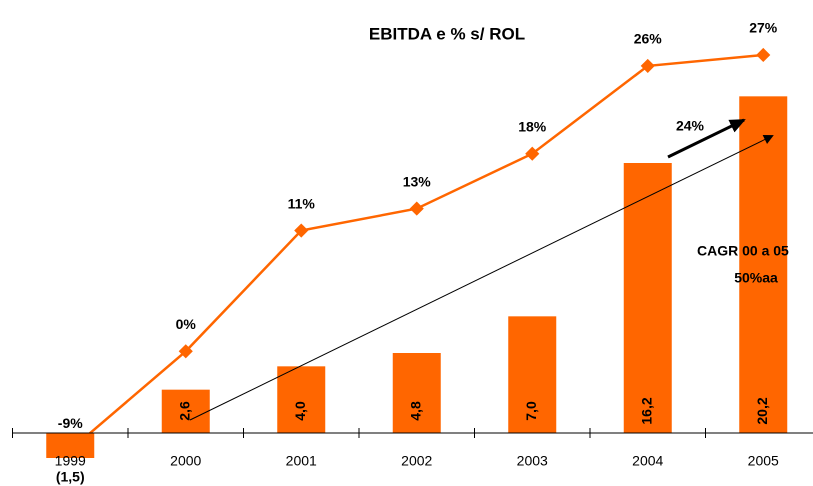 The height and width of the screenshot is (486, 813). What do you see at coordinates (763, 28) in the screenshot?
I see `data-label: 27%` at bounding box center [763, 28].